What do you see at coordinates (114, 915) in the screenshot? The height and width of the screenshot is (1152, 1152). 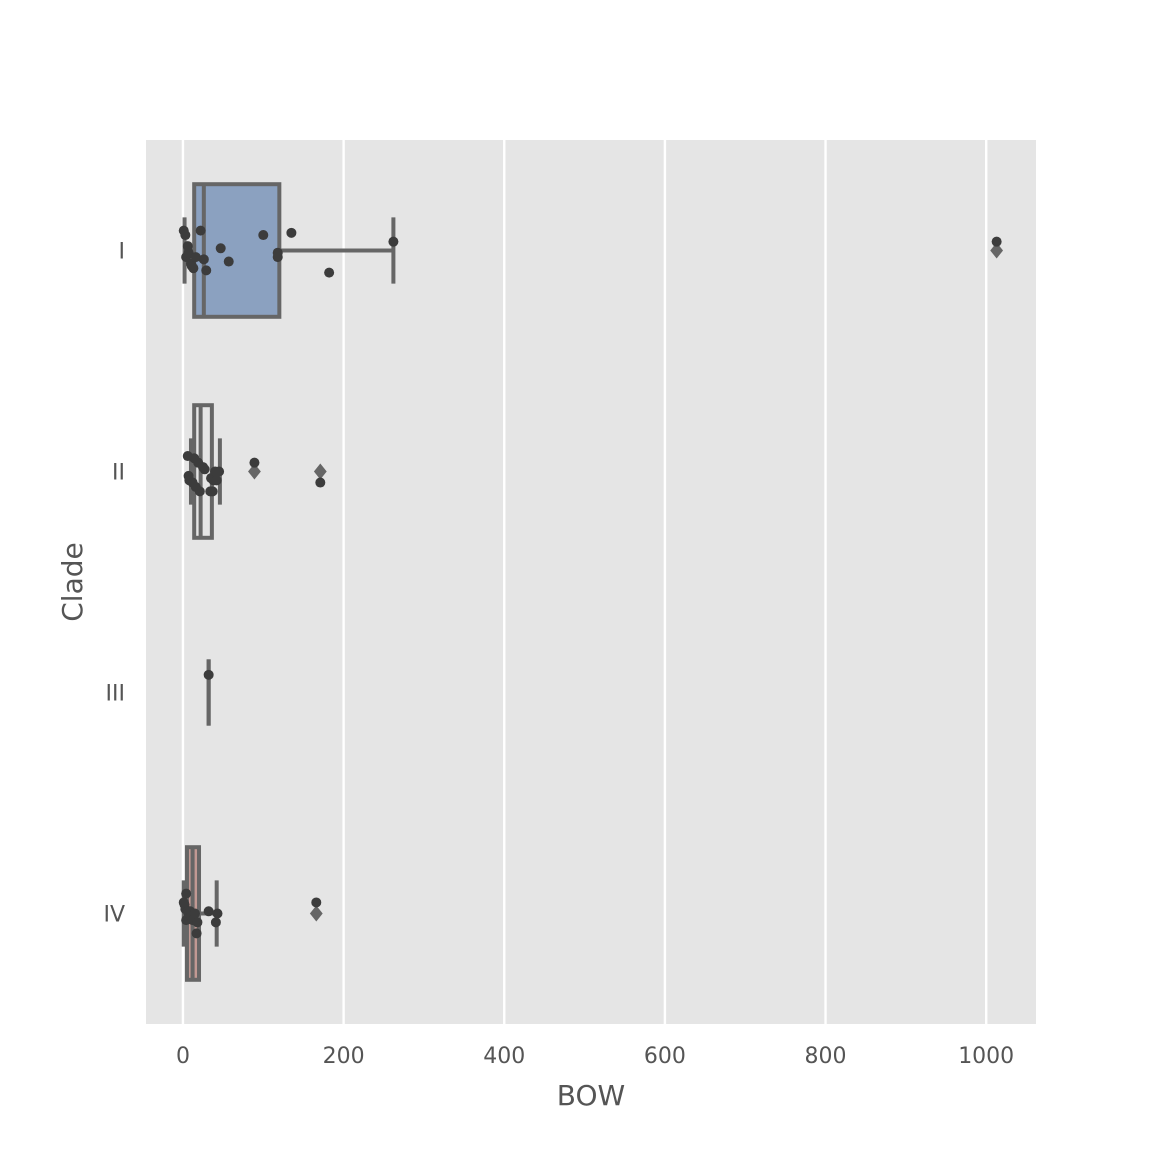 I see `y-tick-label-IV: IV` at bounding box center [114, 915].